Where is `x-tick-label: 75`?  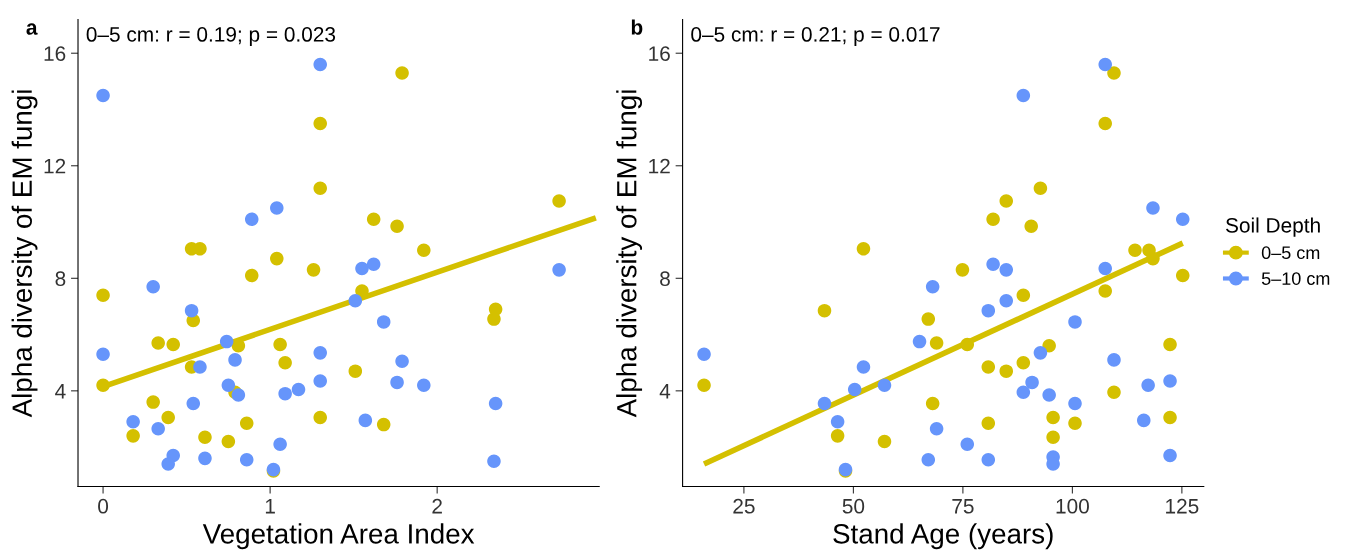 x-tick-label: 75 is located at coordinates (963, 506).